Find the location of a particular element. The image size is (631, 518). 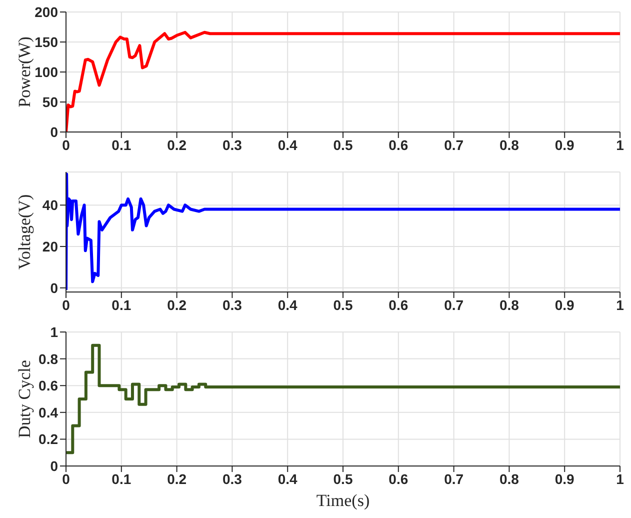

y-axis-title: Power(W) is located at coordinates (24, 72).